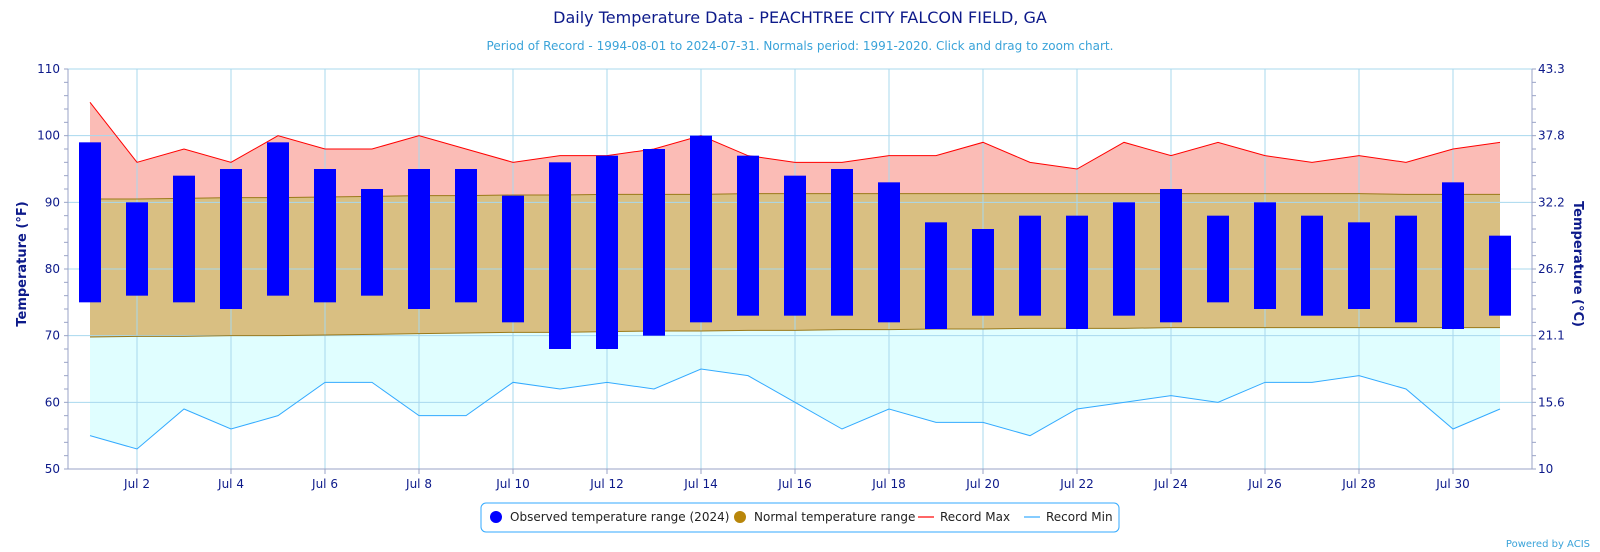 Image resolution: width=1600 pixels, height=552 pixels. I want to click on normal-low-line, so click(794, 332).